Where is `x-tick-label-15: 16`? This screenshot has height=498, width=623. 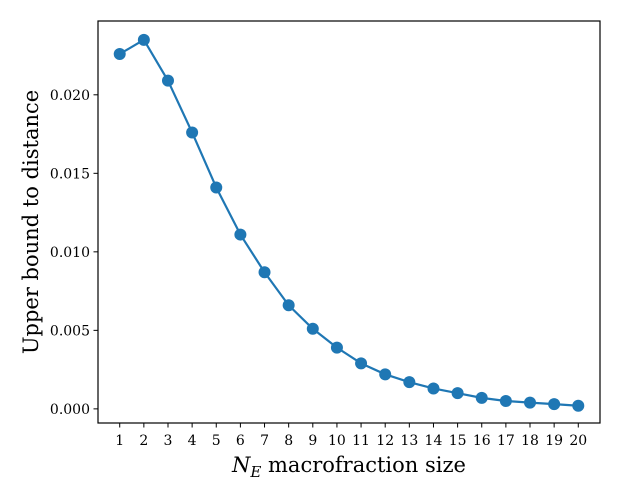
x-tick-label-15: 16 is located at coordinates (482, 441).